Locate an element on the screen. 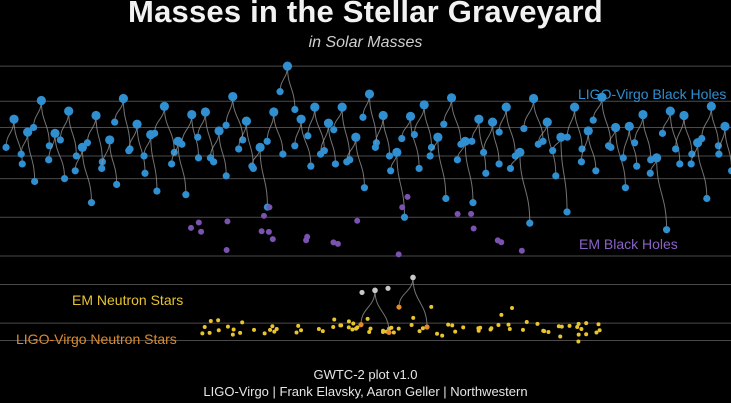 This screenshot has width=731, height=403. legend-em-neutron-stars: EM Neutron Stars is located at coordinates (128, 300).